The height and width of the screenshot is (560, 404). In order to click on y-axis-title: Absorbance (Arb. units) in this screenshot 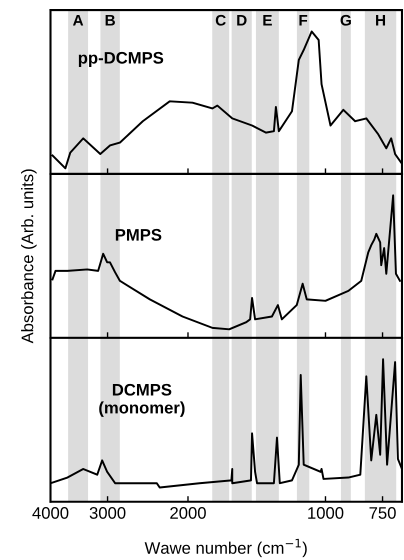, I will do `click(29, 256)`.